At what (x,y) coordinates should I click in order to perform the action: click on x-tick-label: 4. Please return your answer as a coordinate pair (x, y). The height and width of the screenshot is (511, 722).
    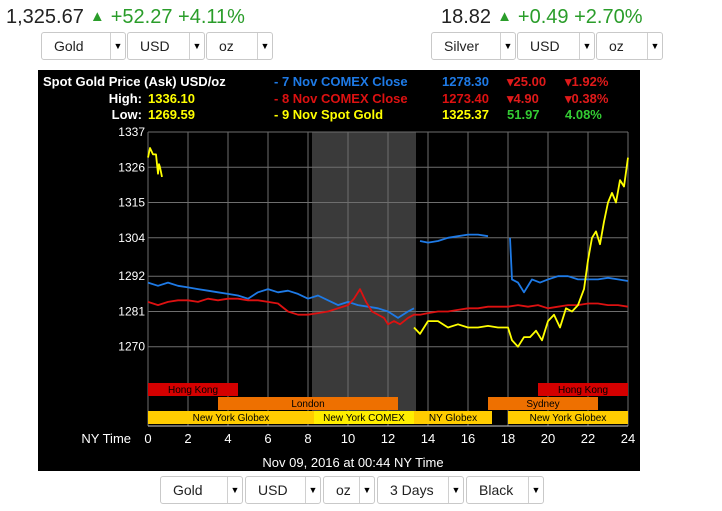
    Looking at the image, I should click on (227, 438).